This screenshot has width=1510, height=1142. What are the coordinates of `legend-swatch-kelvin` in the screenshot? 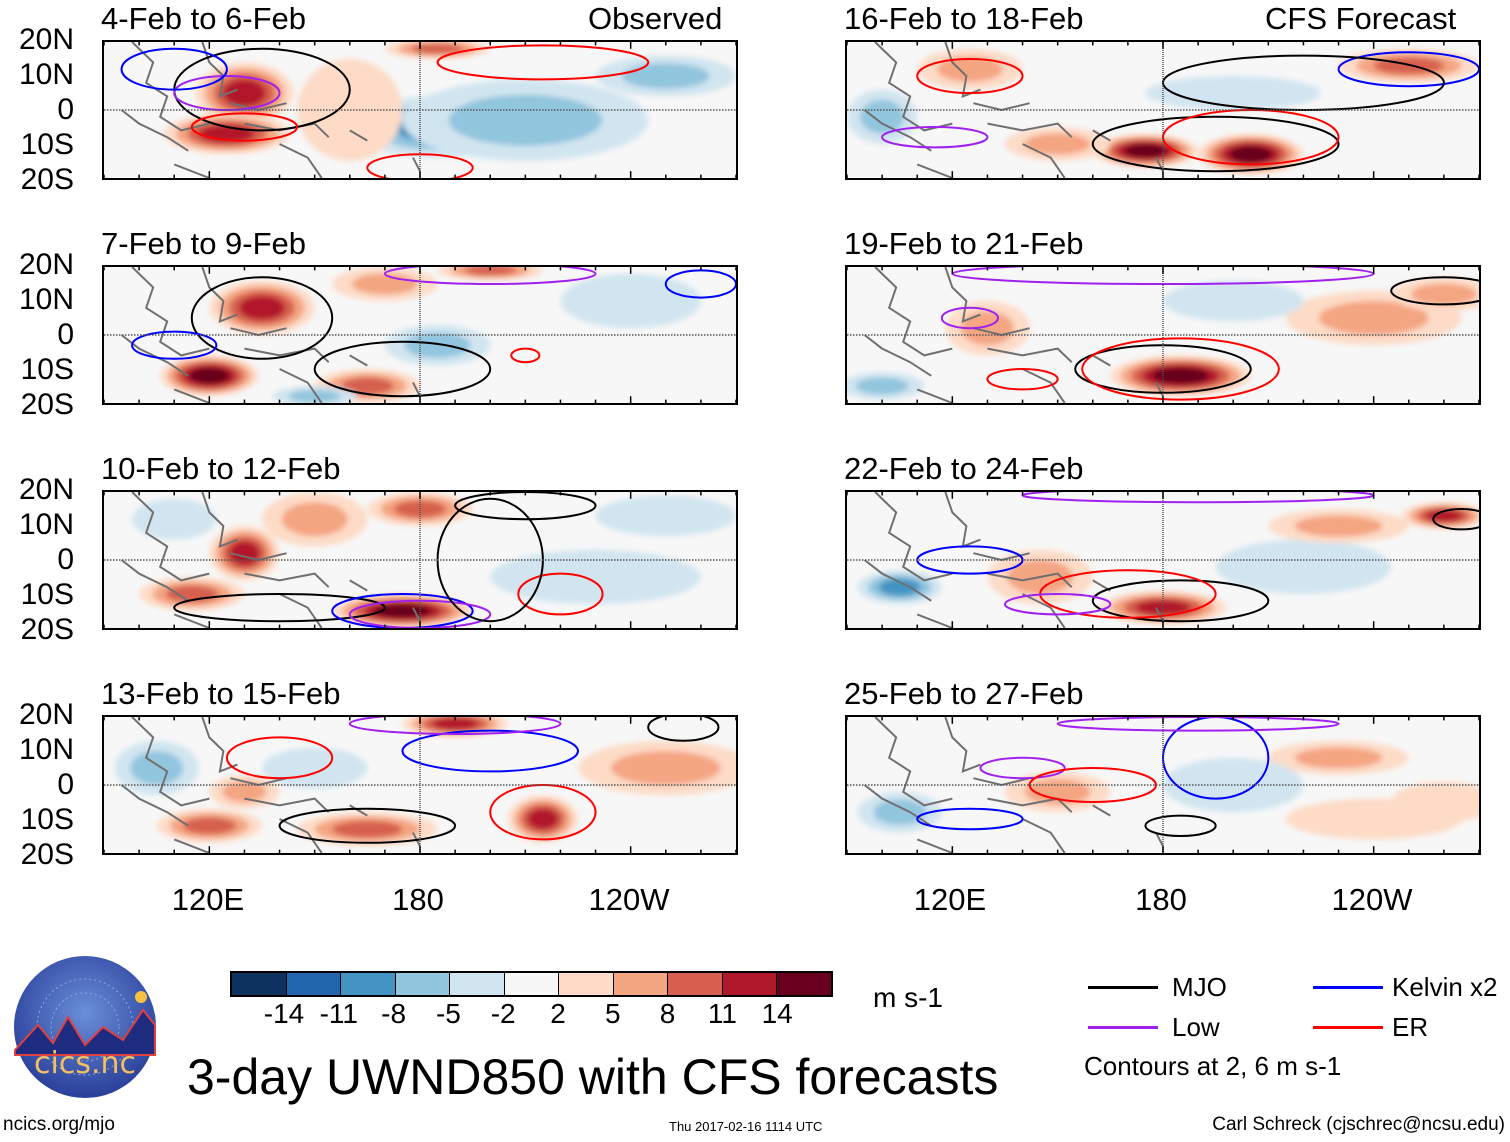 It's located at (1348, 987).